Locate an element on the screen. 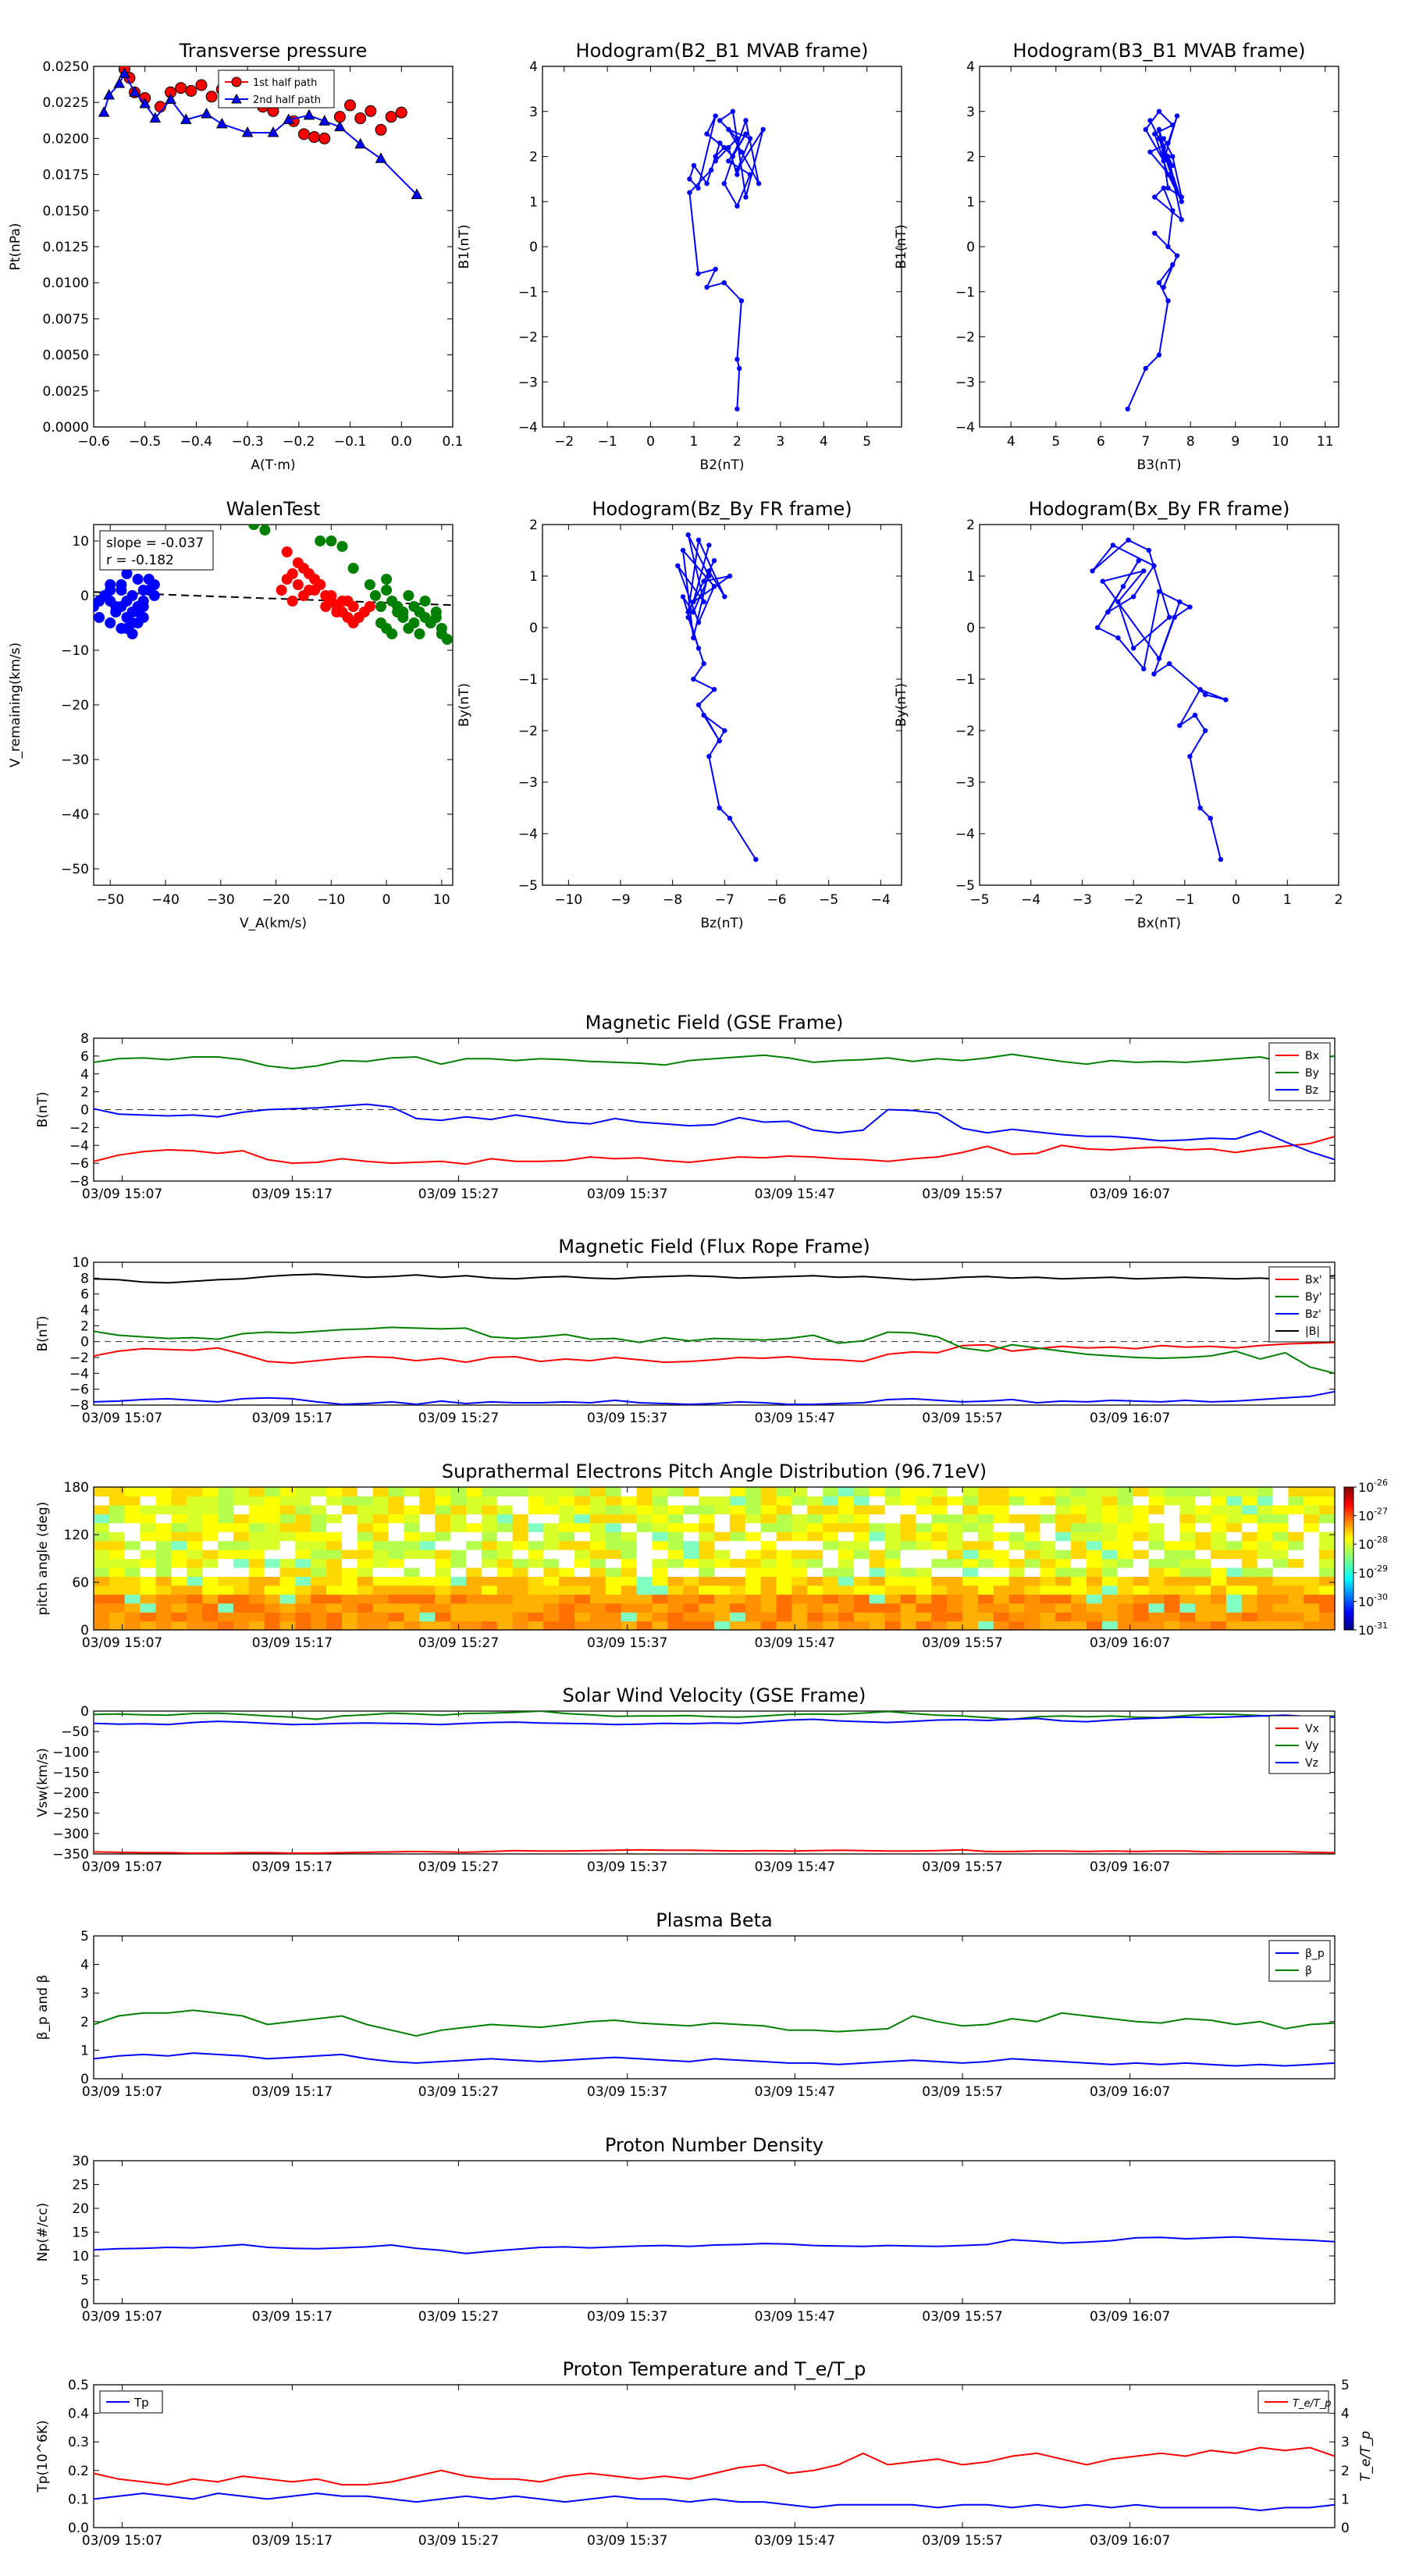 The width and height of the screenshot is (1405, 2576). plot-bgse-legend-label: By is located at coordinates (1312, 1073).